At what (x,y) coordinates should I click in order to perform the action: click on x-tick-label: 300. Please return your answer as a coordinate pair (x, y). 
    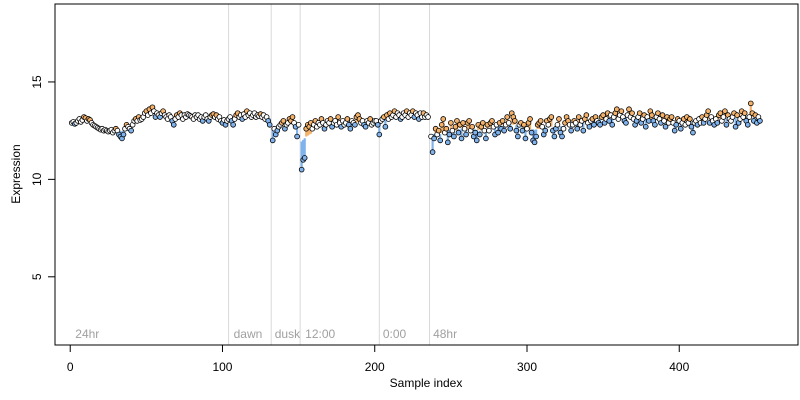
    Looking at the image, I should click on (527, 367).